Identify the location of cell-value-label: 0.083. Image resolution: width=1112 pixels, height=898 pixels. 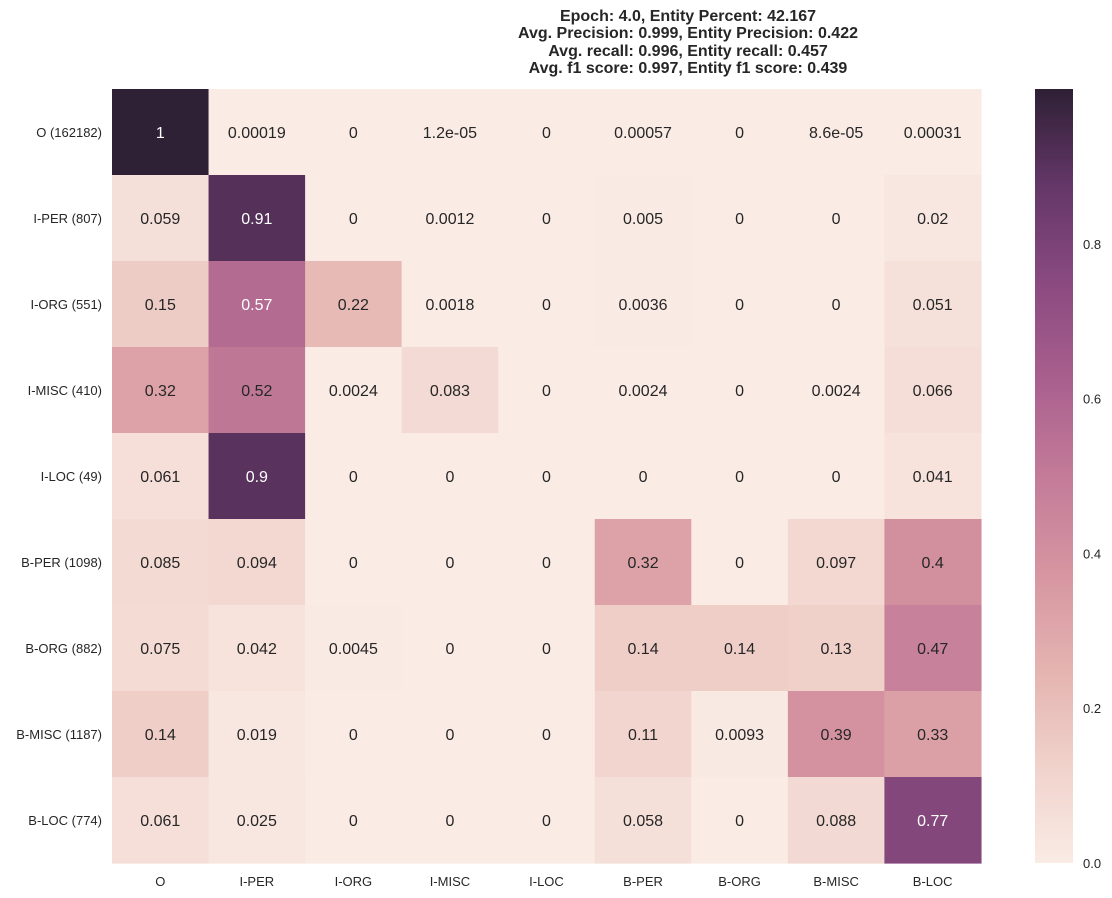
(450, 391).